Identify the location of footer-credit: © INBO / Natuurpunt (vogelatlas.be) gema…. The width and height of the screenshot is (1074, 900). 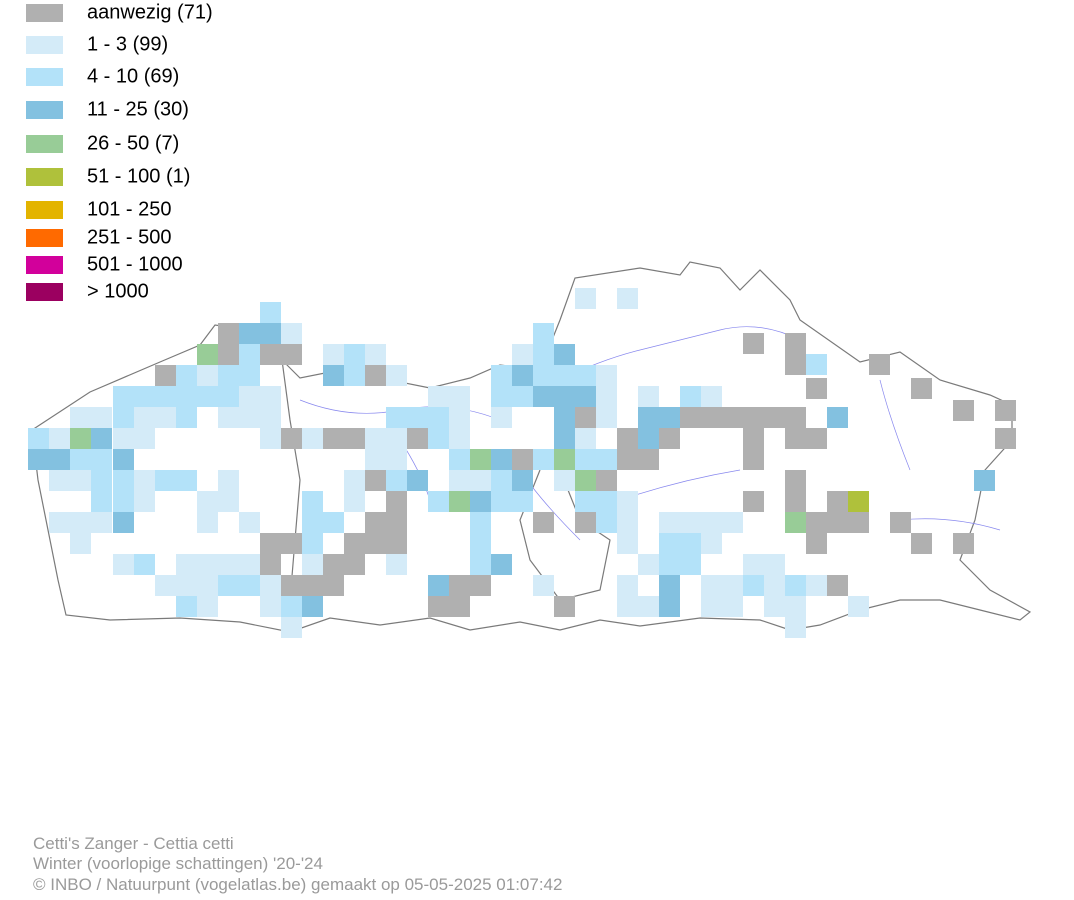
(297, 884).